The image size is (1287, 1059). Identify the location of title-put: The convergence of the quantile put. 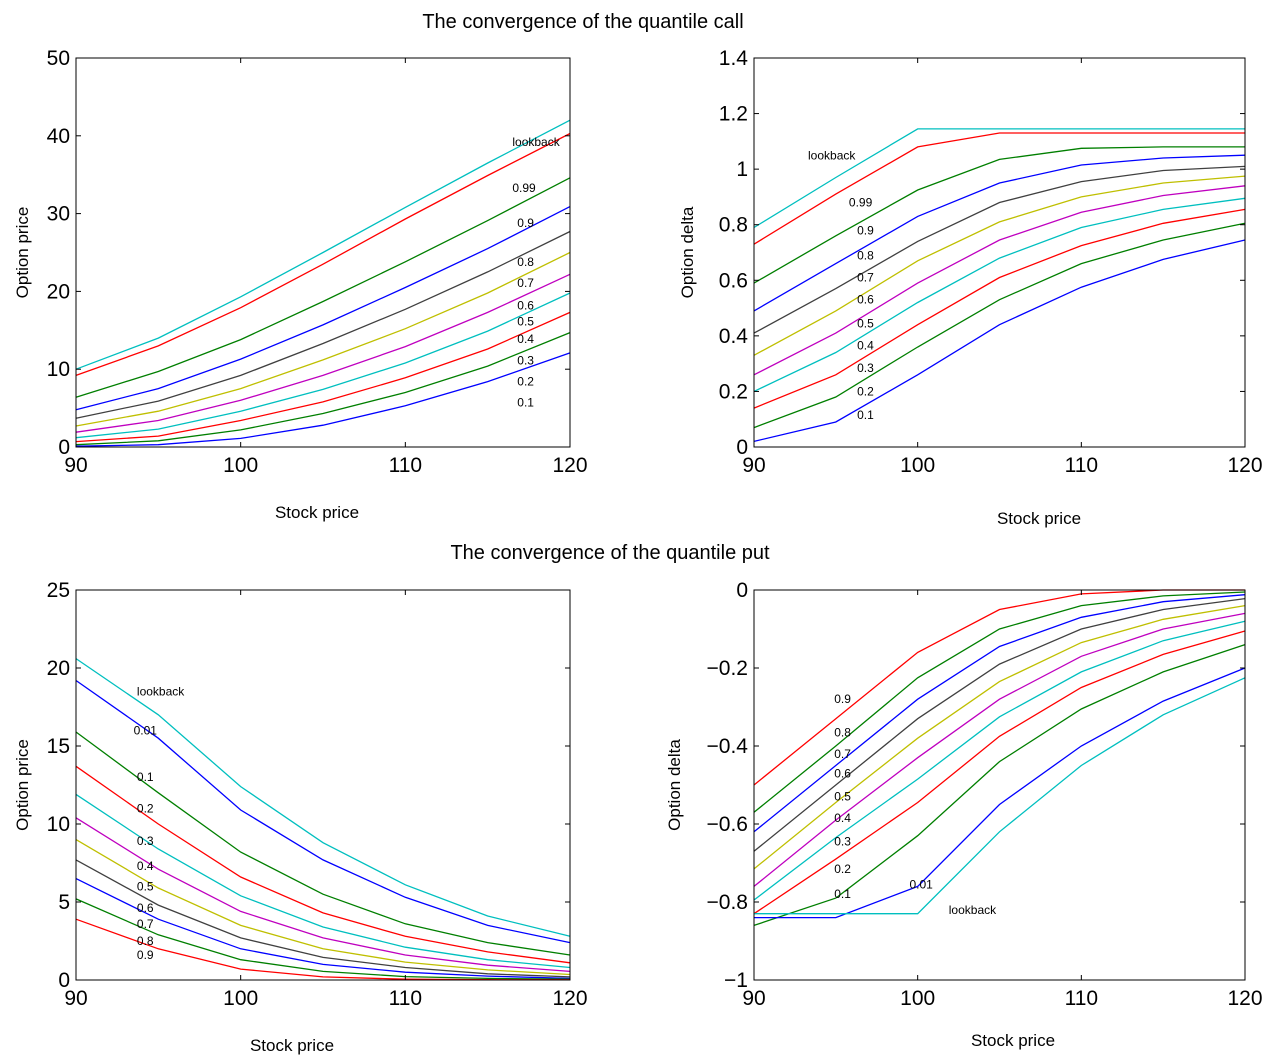
(610, 553).